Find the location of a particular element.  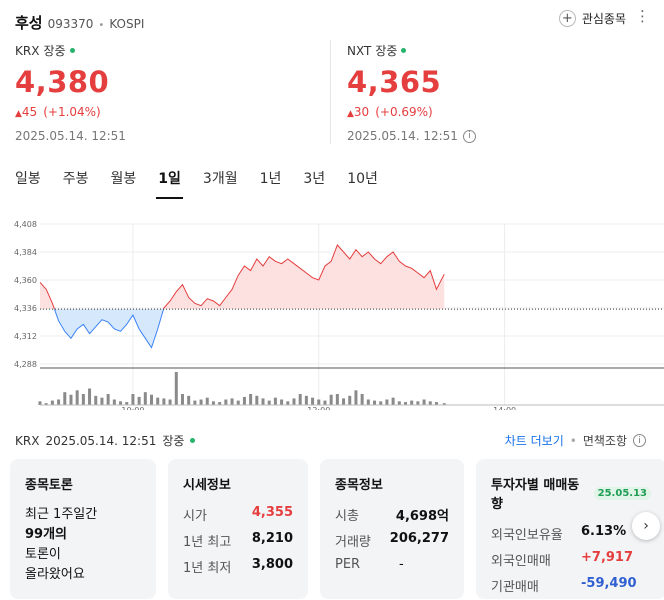

card-title: 시세정보 is located at coordinates (207, 485).